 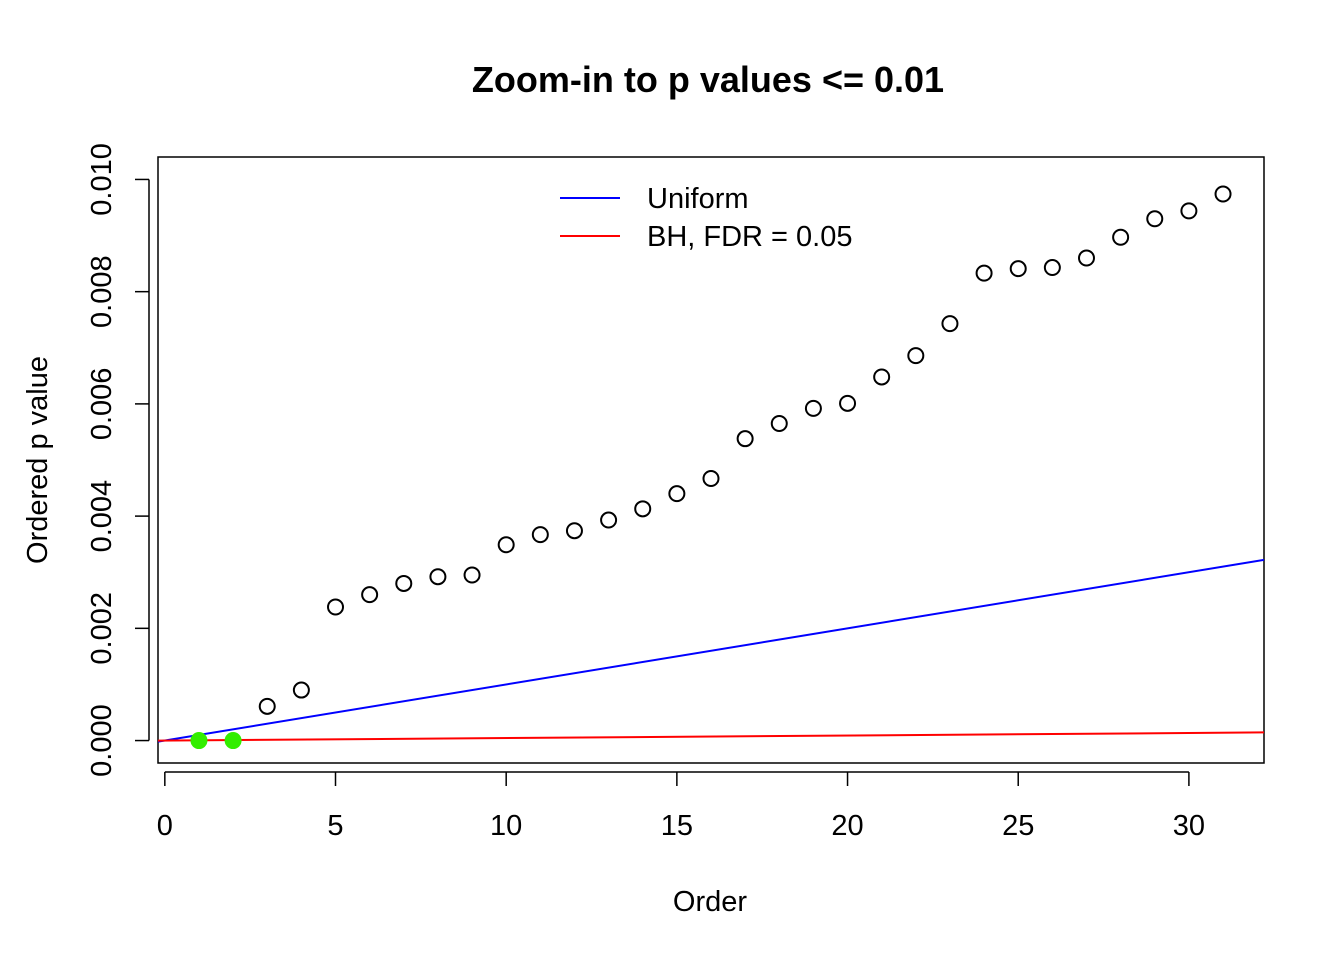 What do you see at coordinates (711, 736) in the screenshot?
I see `series-line` at bounding box center [711, 736].